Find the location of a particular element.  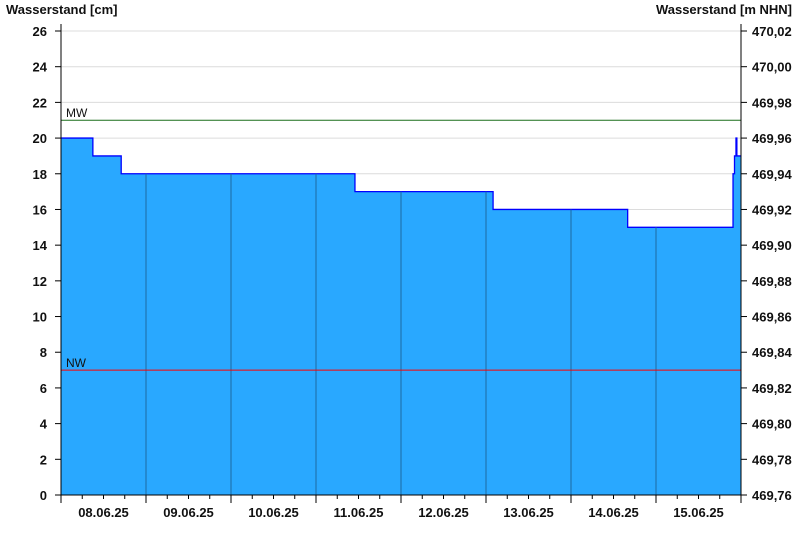

y-tick-label-left: 18 is located at coordinates (40, 174).